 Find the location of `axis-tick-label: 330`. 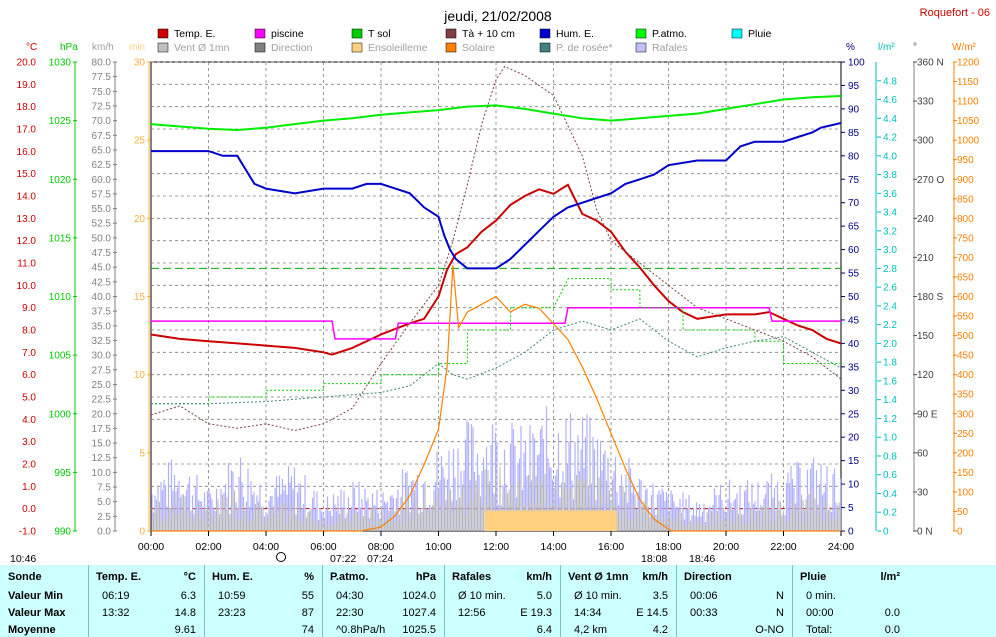

axis-tick-label: 330 is located at coordinates (925, 102).